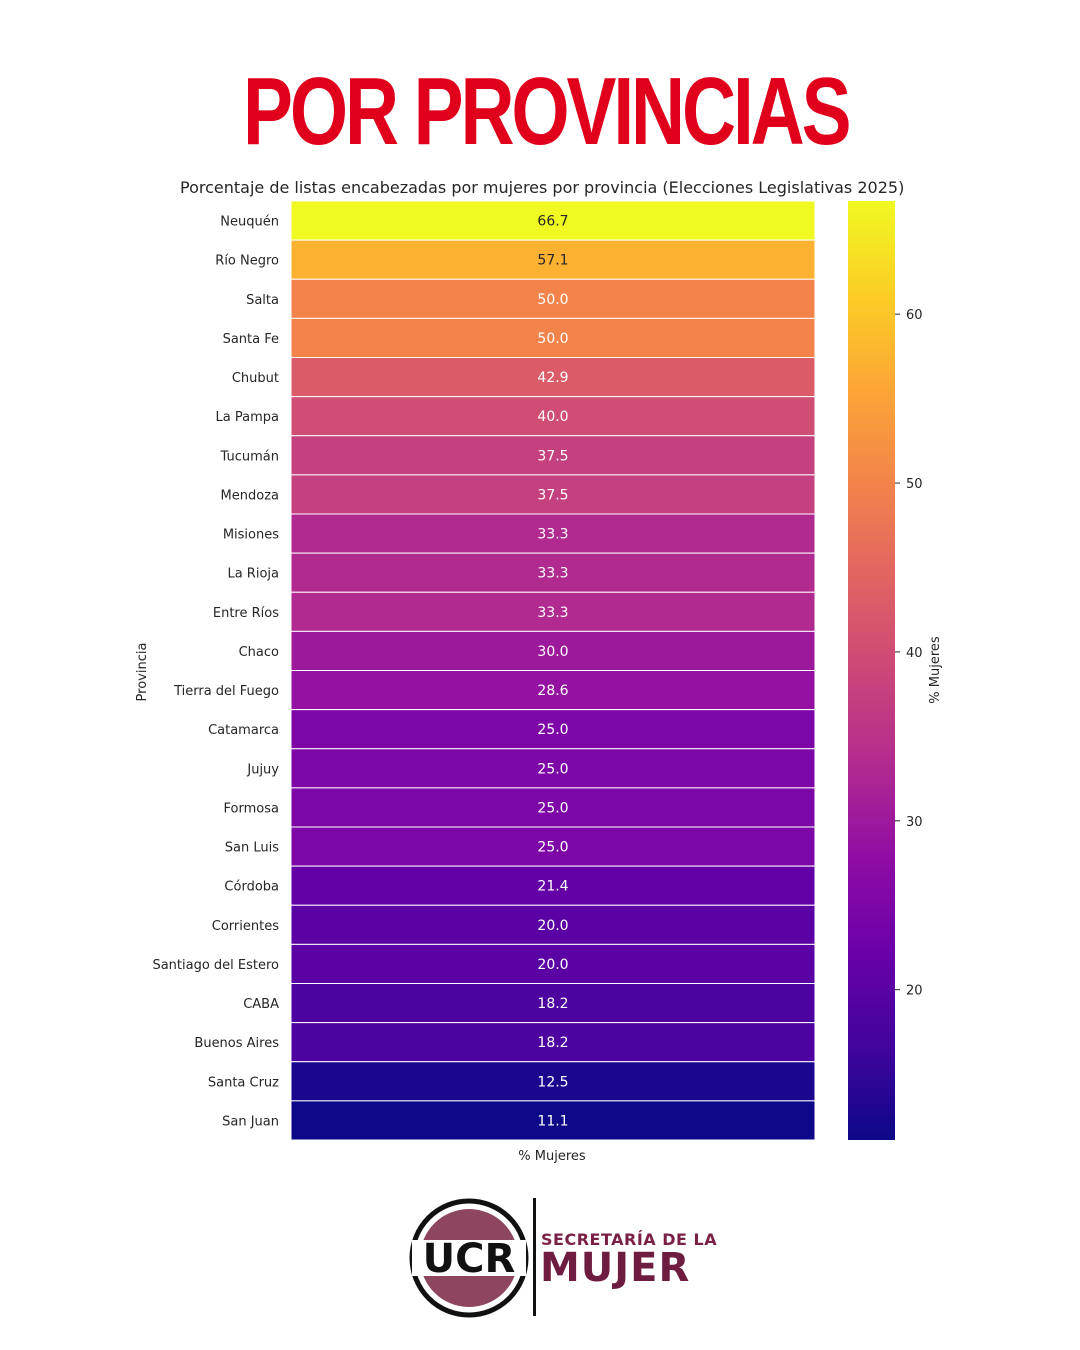 The height and width of the screenshot is (1350, 1080). Describe the element at coordinates (251, 339) in the screenshot. I see `row-label: Santa Fe` at that location.